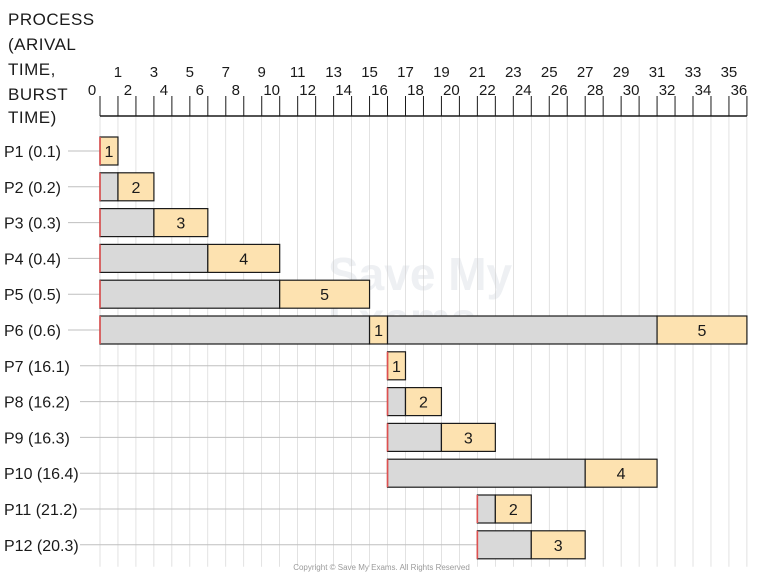 The width and height of the screenshot is (763, 579). What do you see at coordinates (621, 72) in the screenshot?
I see `tick-label-odd: 29` at bounding box center [621, 72].